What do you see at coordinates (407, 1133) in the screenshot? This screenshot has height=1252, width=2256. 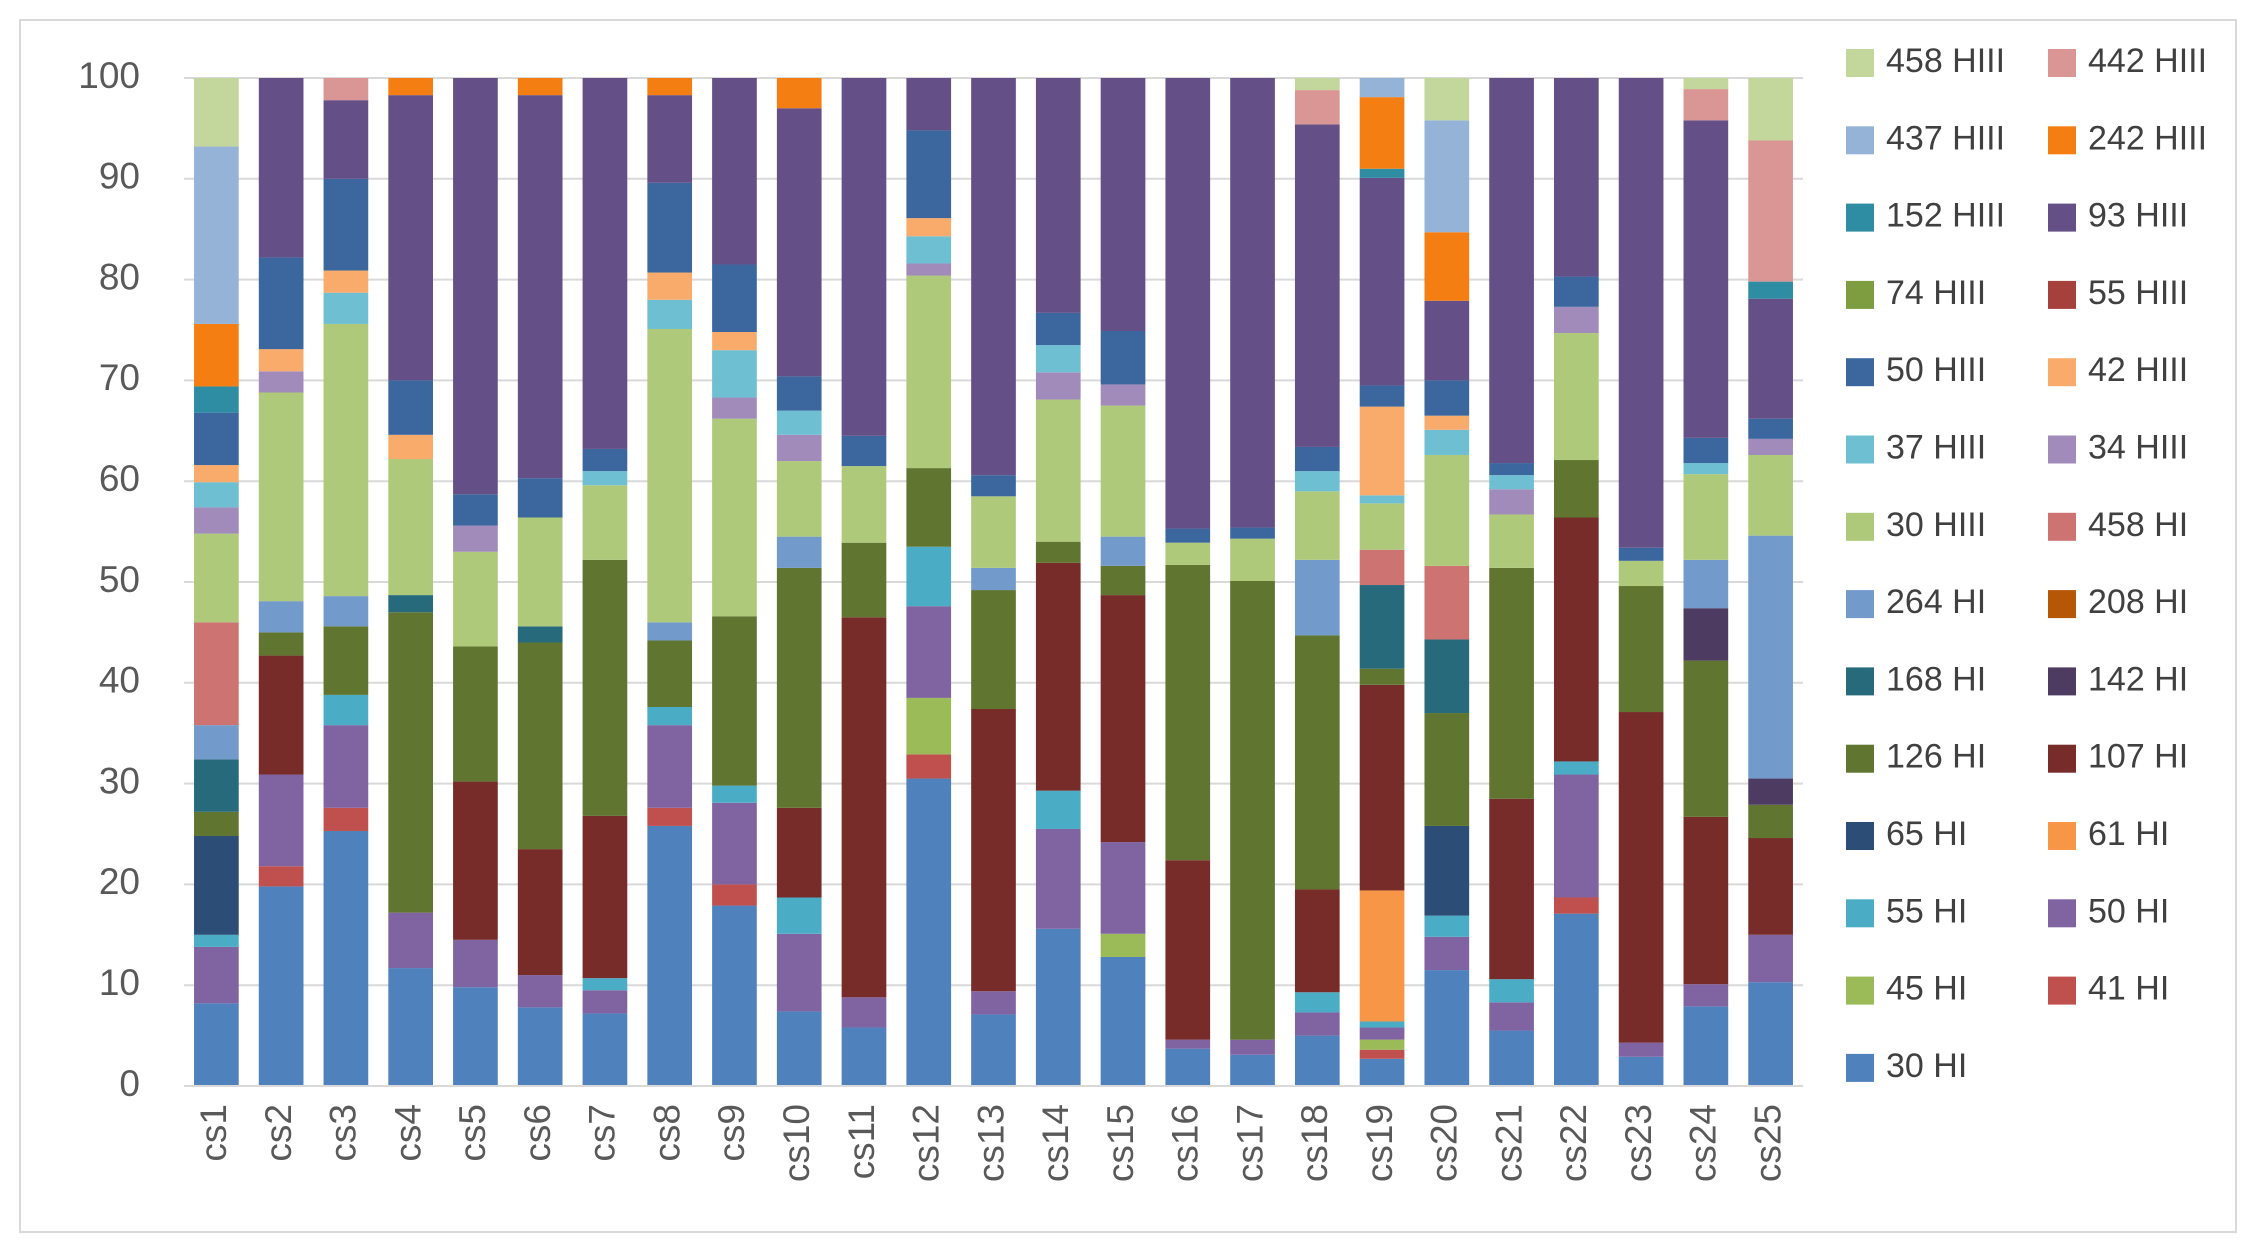 I see `x-tick-label: cs4` at bounding box center [407, 1133].